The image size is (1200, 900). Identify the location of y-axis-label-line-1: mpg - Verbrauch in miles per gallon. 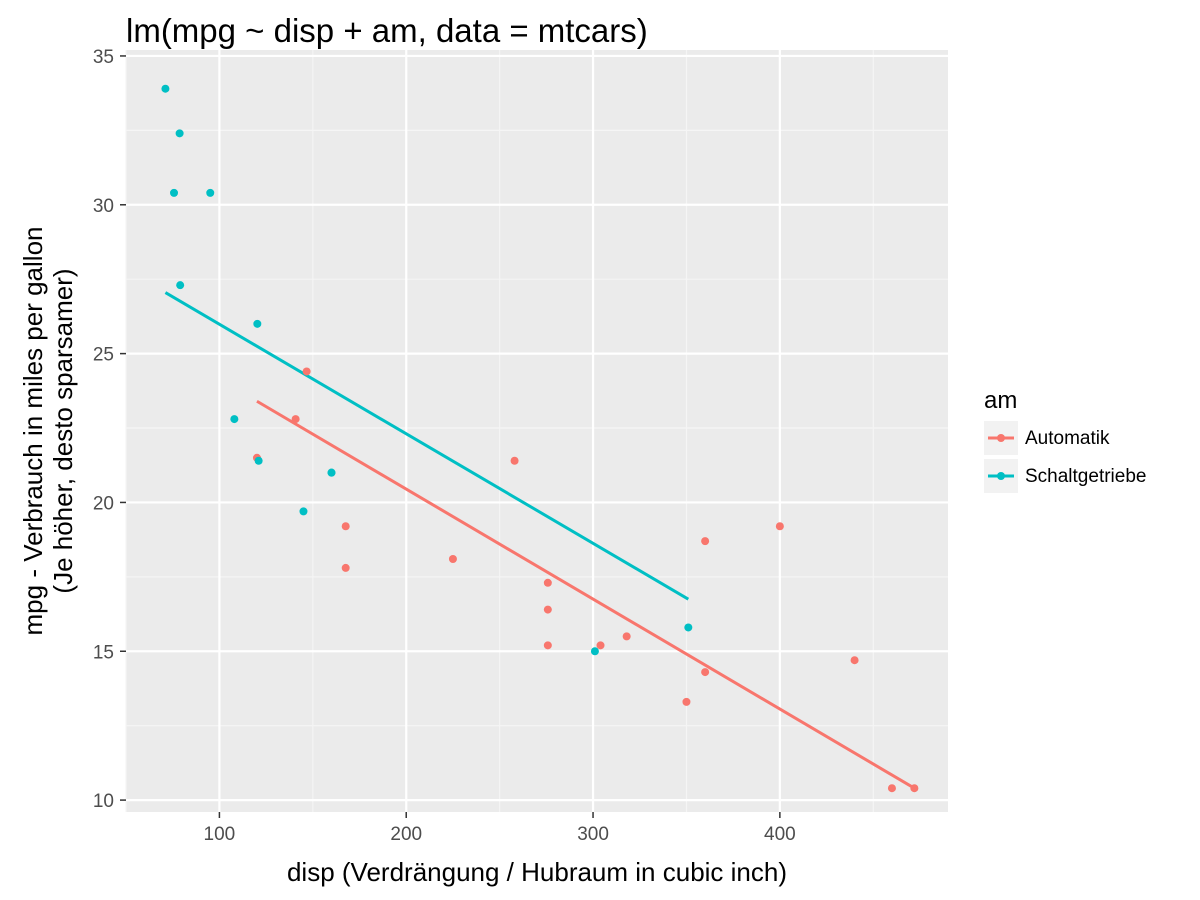
(33, 431).